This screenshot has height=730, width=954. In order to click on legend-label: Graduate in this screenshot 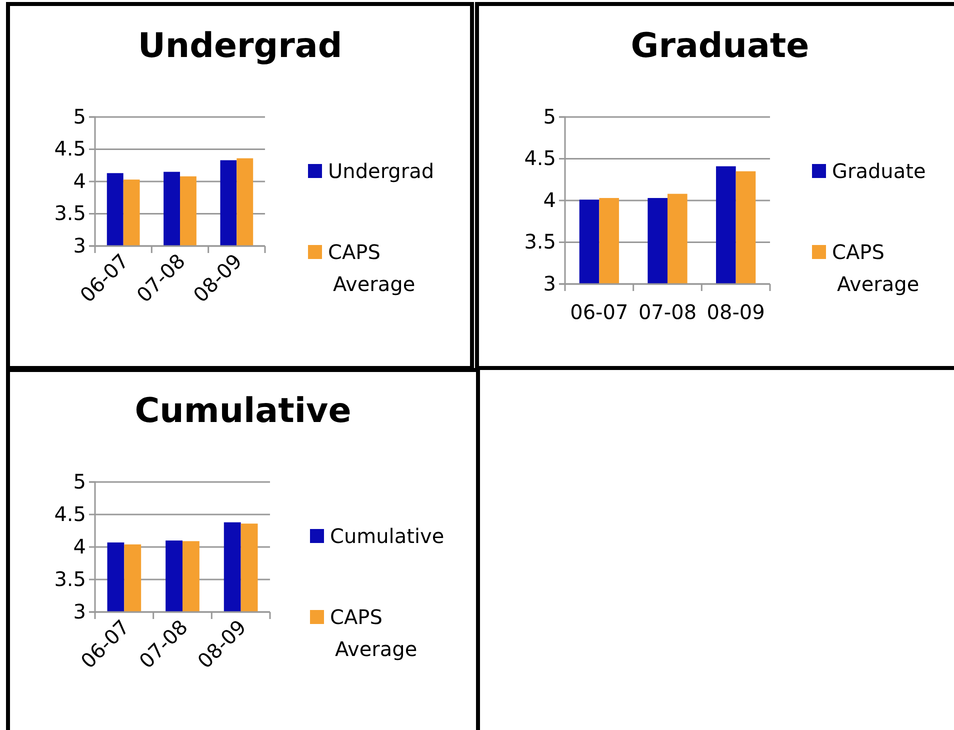, I will do `click(879, 171)`.